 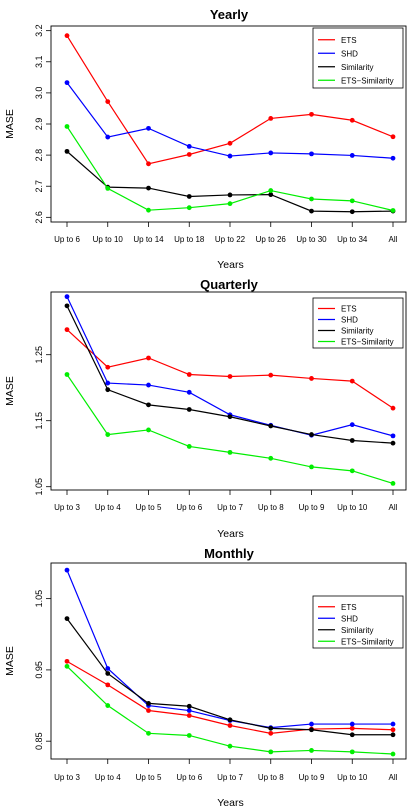 I want to click on y-tick-label: 1.25, so click(x=39, y=355).